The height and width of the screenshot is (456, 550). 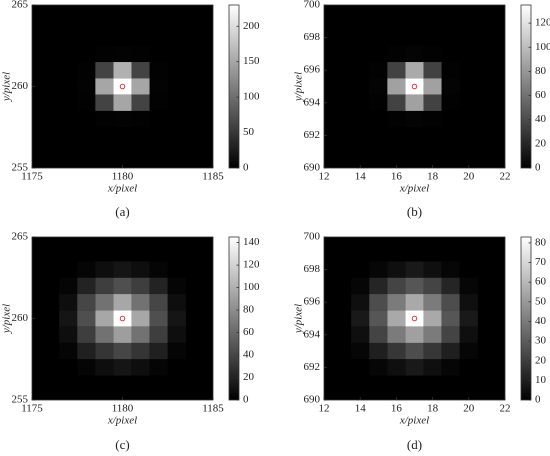 What do you see at coordinates (249, 332) in the screenshot?
I see `colorbar-tick-label: 60` at bounding box center [249, 332].